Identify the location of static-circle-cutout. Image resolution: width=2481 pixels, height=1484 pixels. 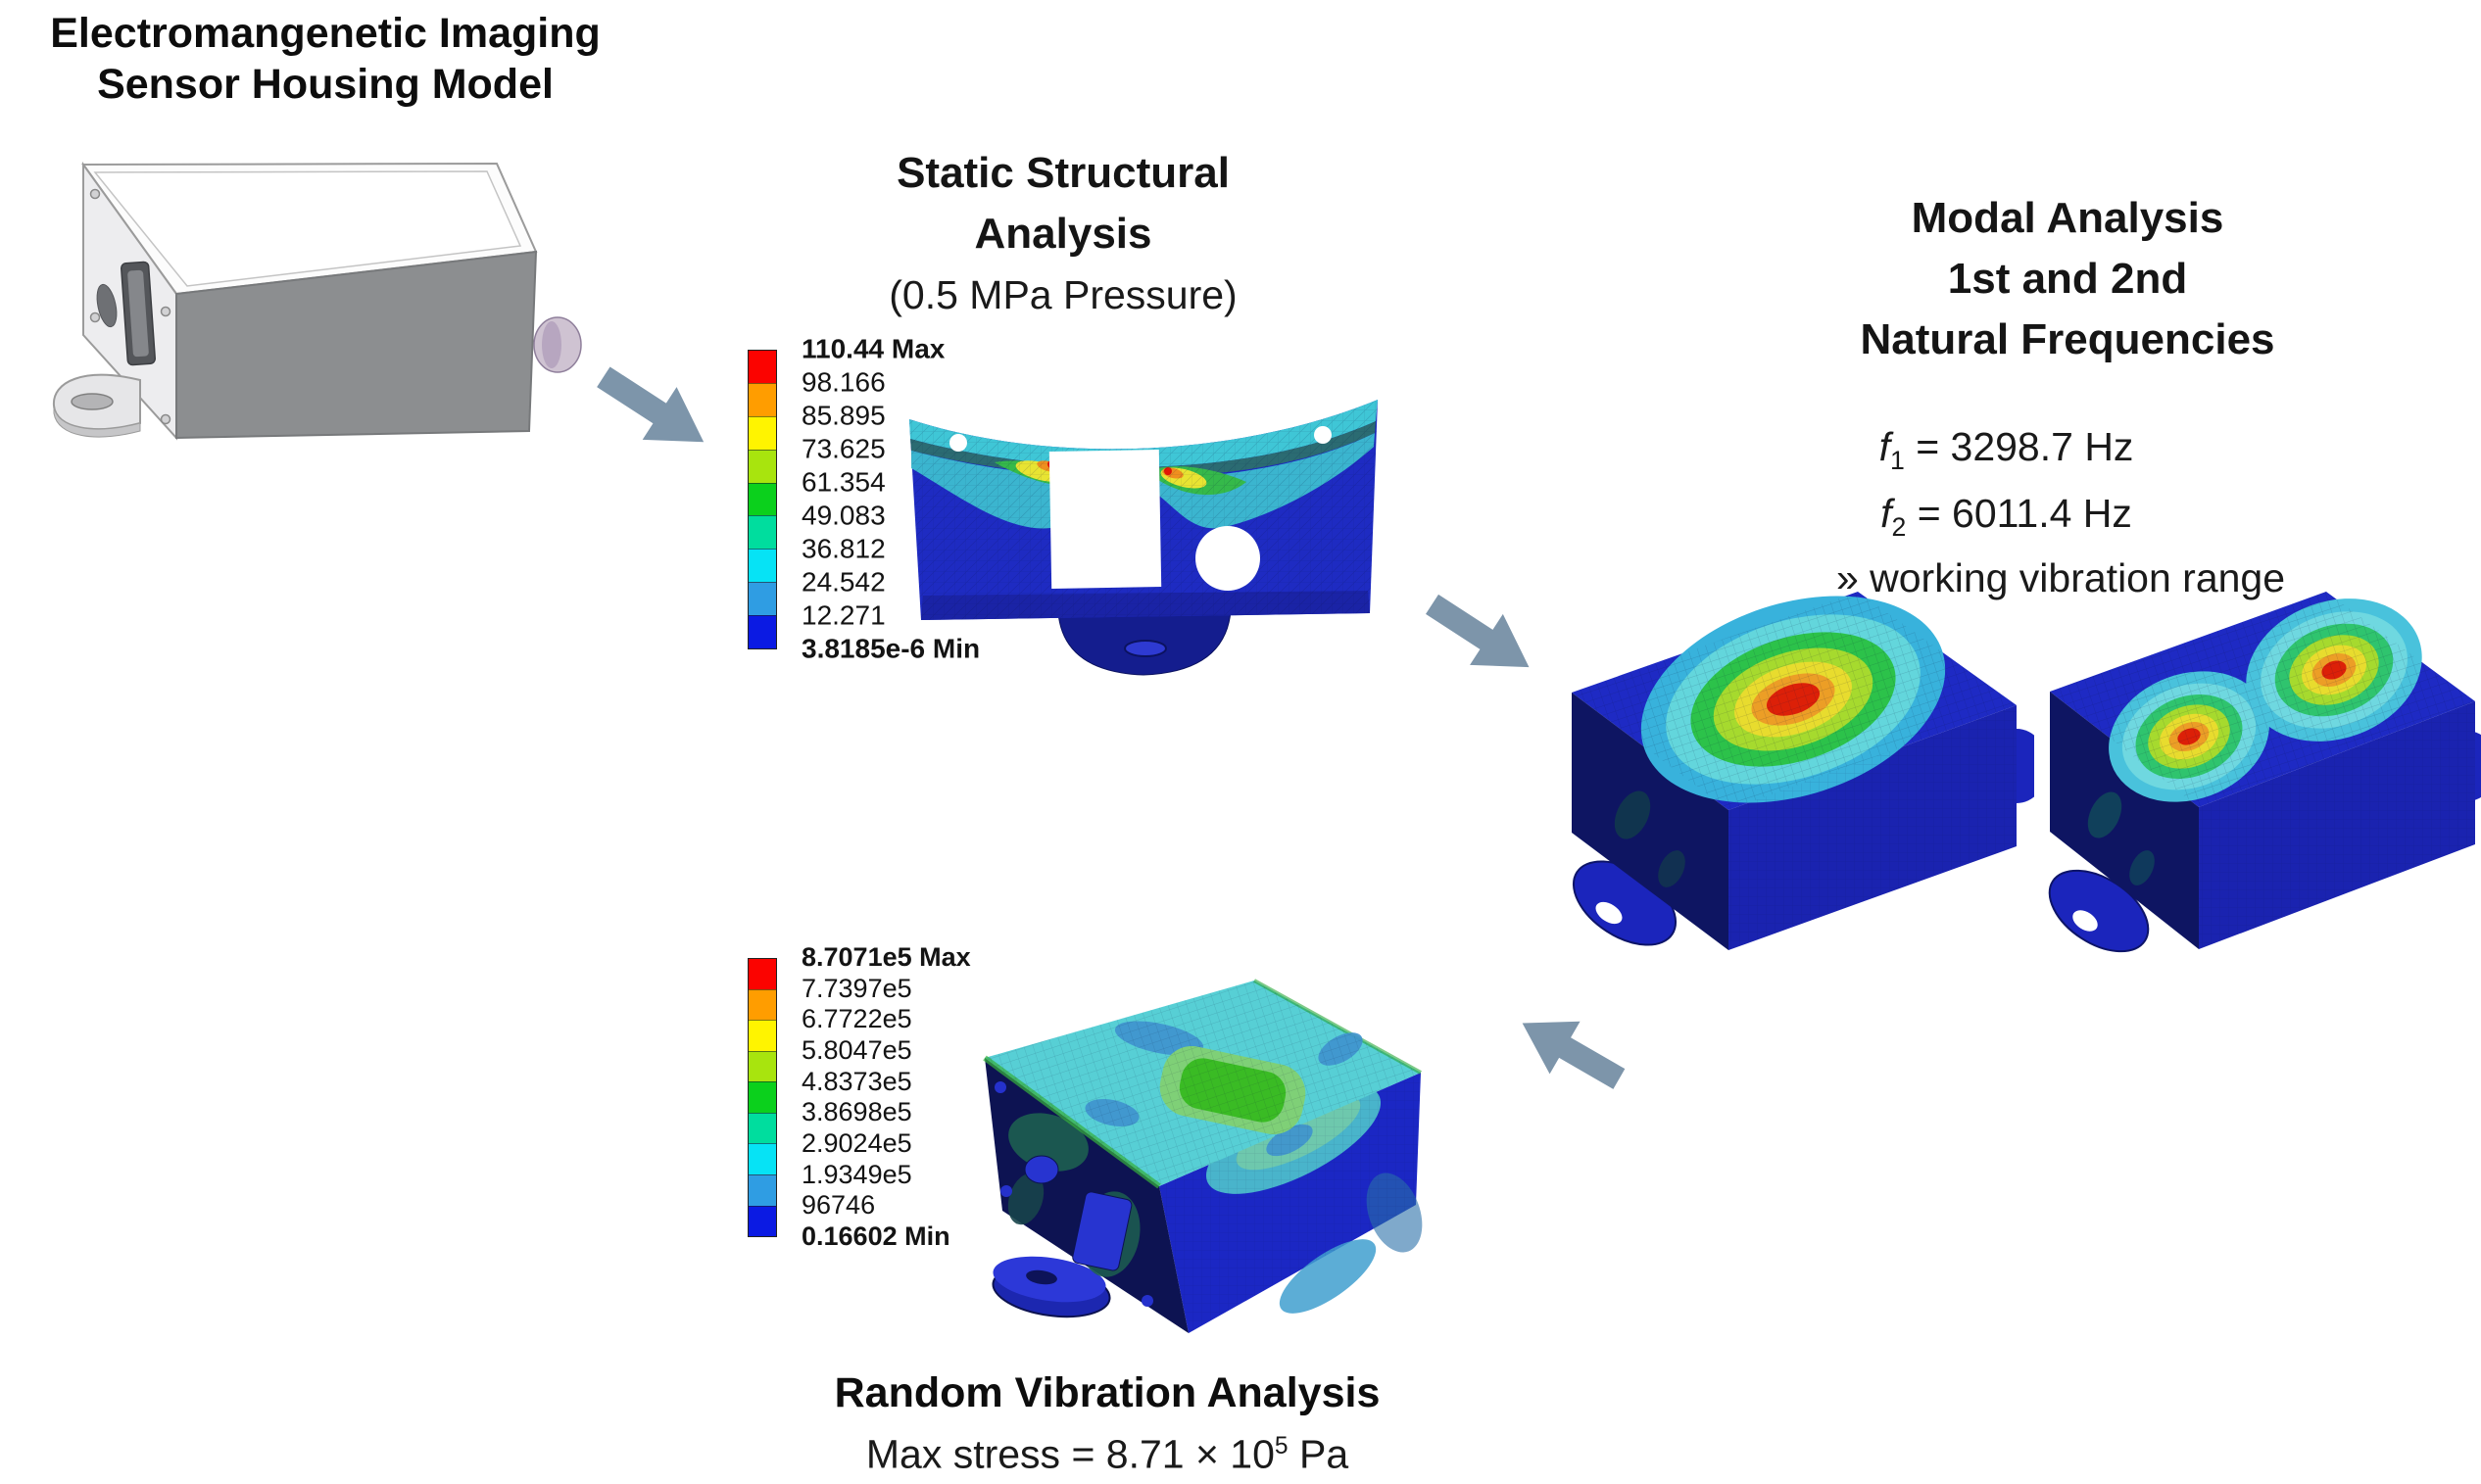
(1227, 558).